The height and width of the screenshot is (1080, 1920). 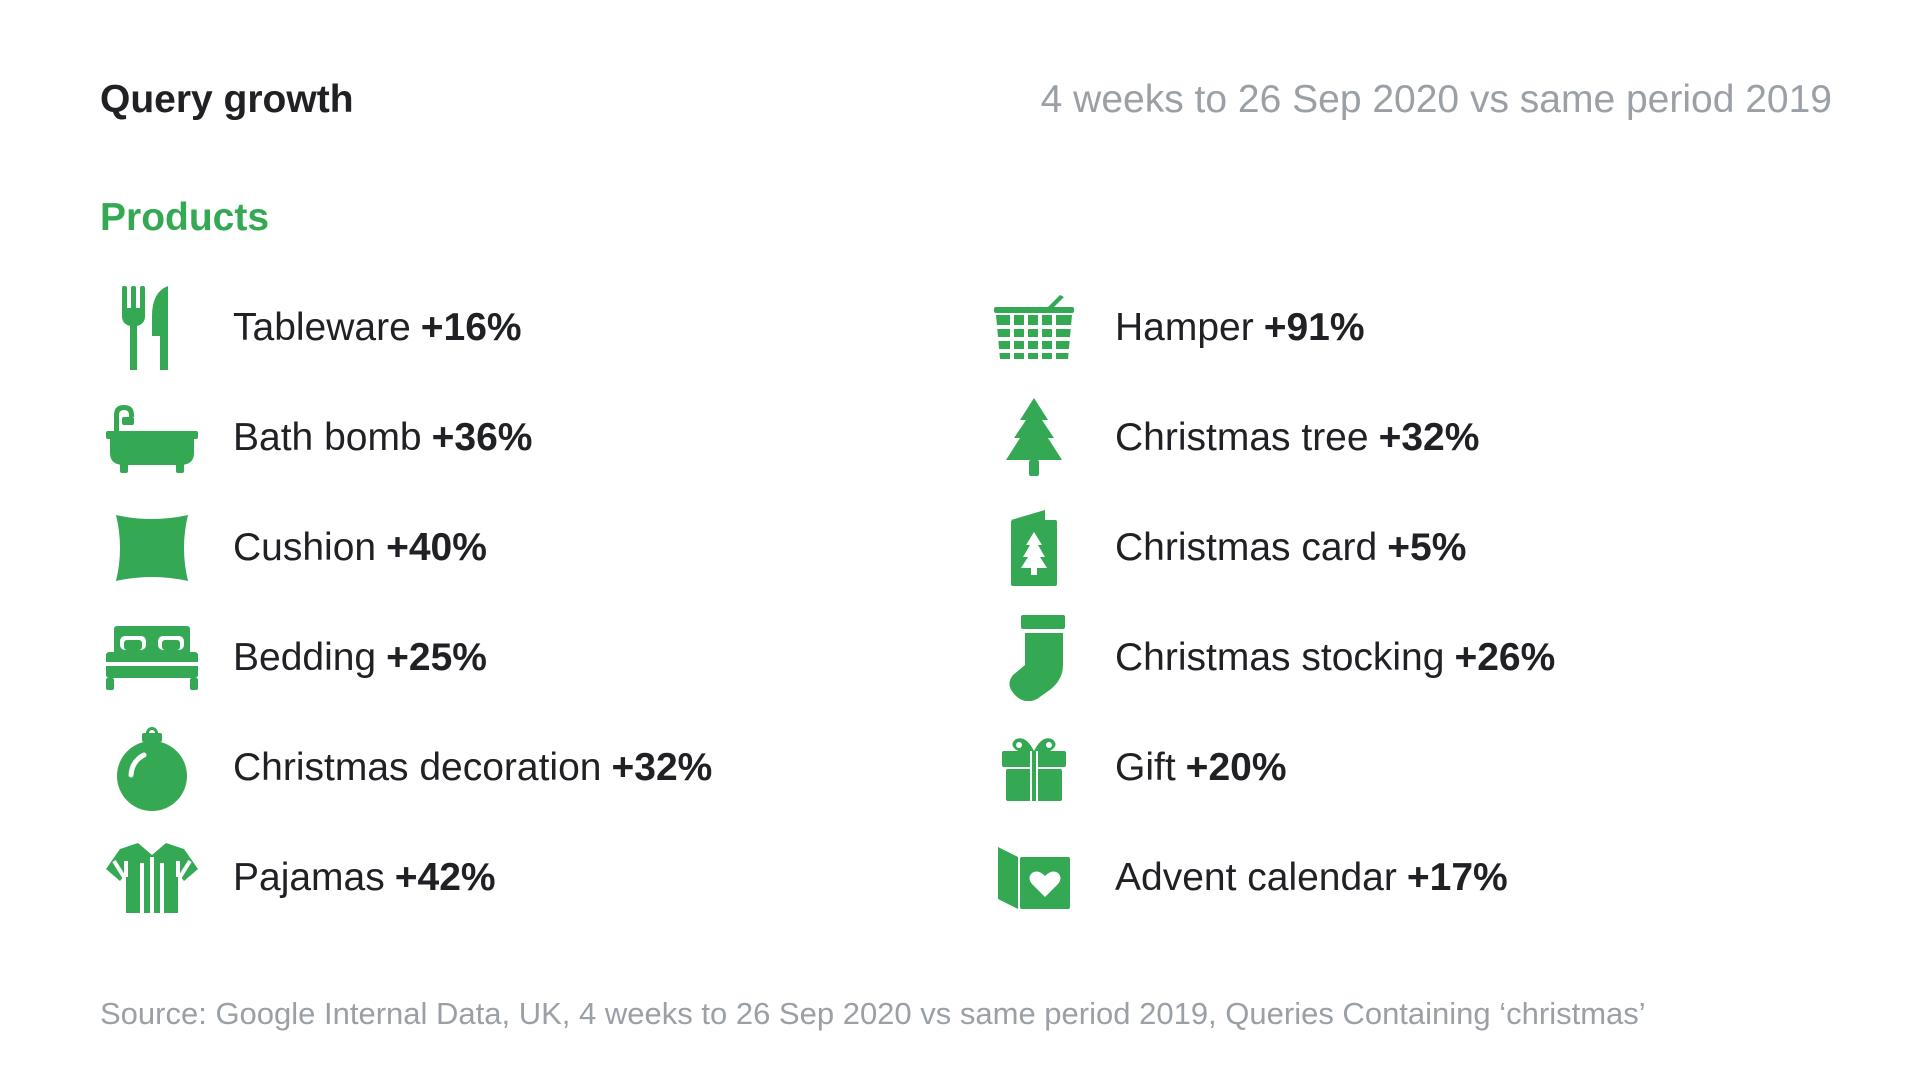 I want to click on christmas-tree-icon, so click(x=1034, y=438).